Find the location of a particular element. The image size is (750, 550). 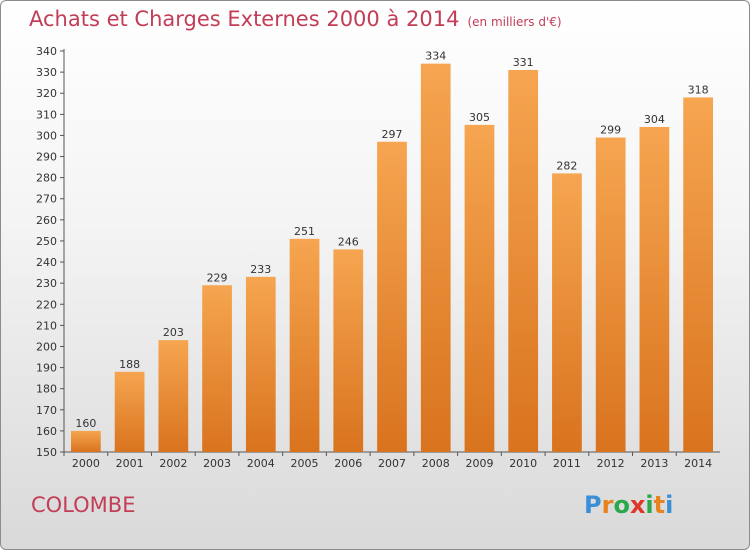

bar-value-label: 331 is located at coordinates (523, 62).